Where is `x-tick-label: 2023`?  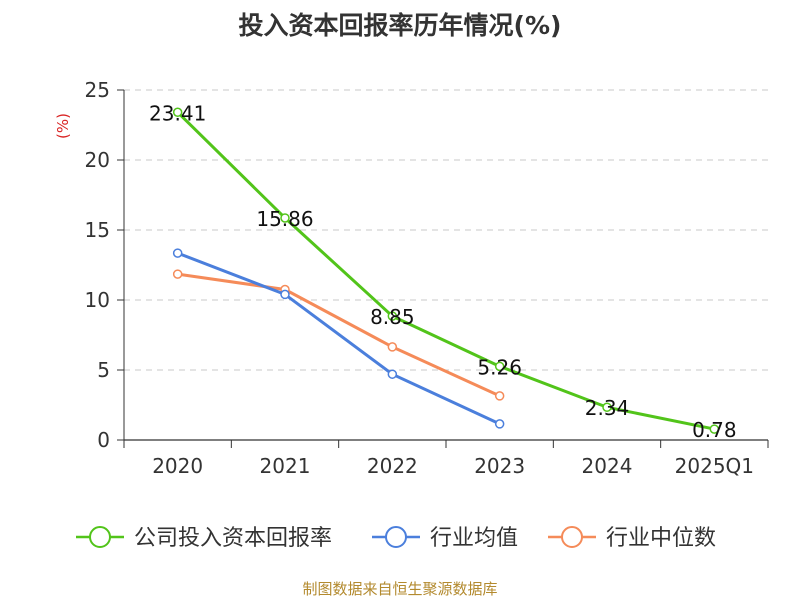
x-tick-label: 2023 is located at coordinates (499, 466).